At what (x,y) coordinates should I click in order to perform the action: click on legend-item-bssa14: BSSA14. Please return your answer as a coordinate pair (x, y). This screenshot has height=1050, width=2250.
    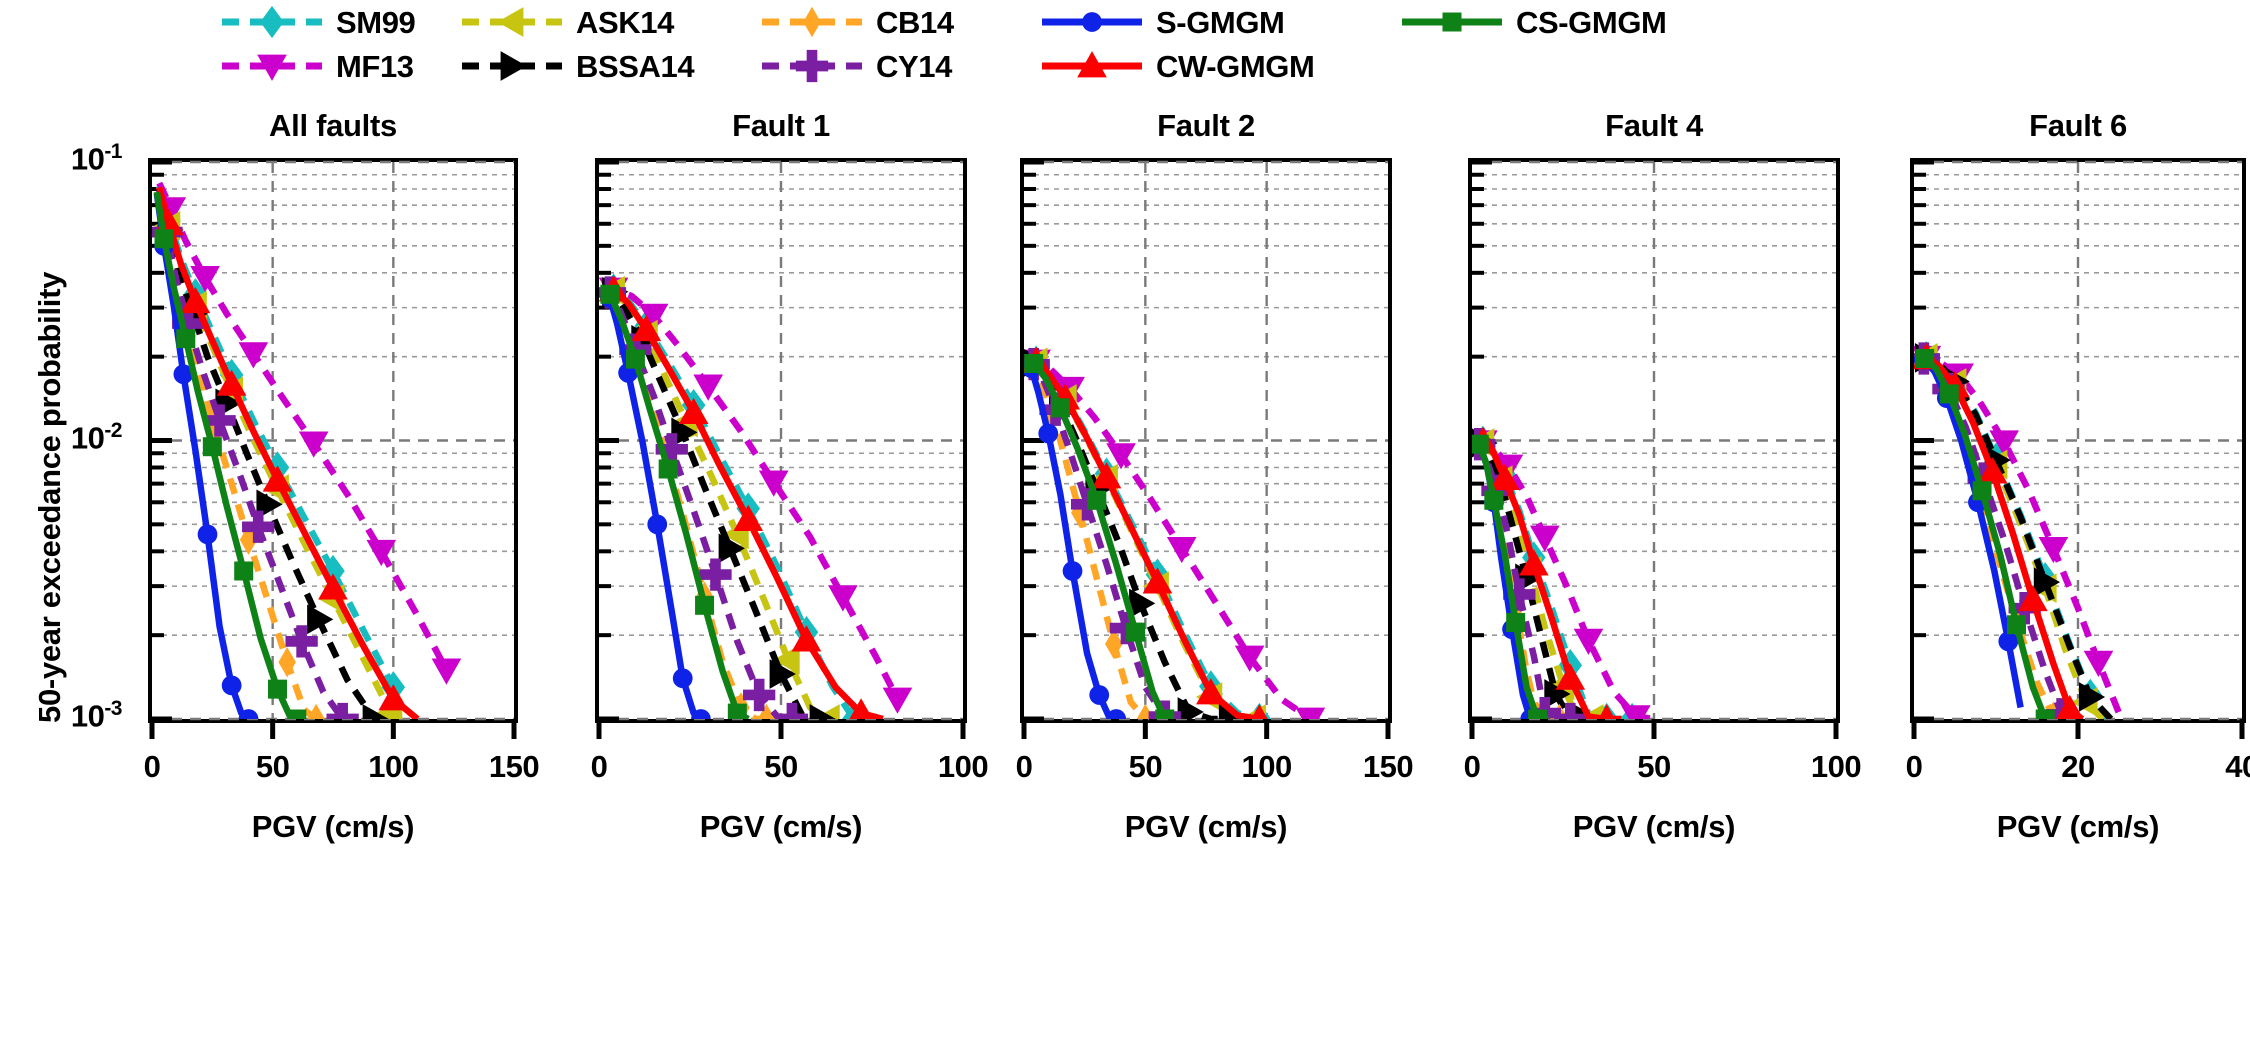
    Looking at the image, I should click on (577, 66).